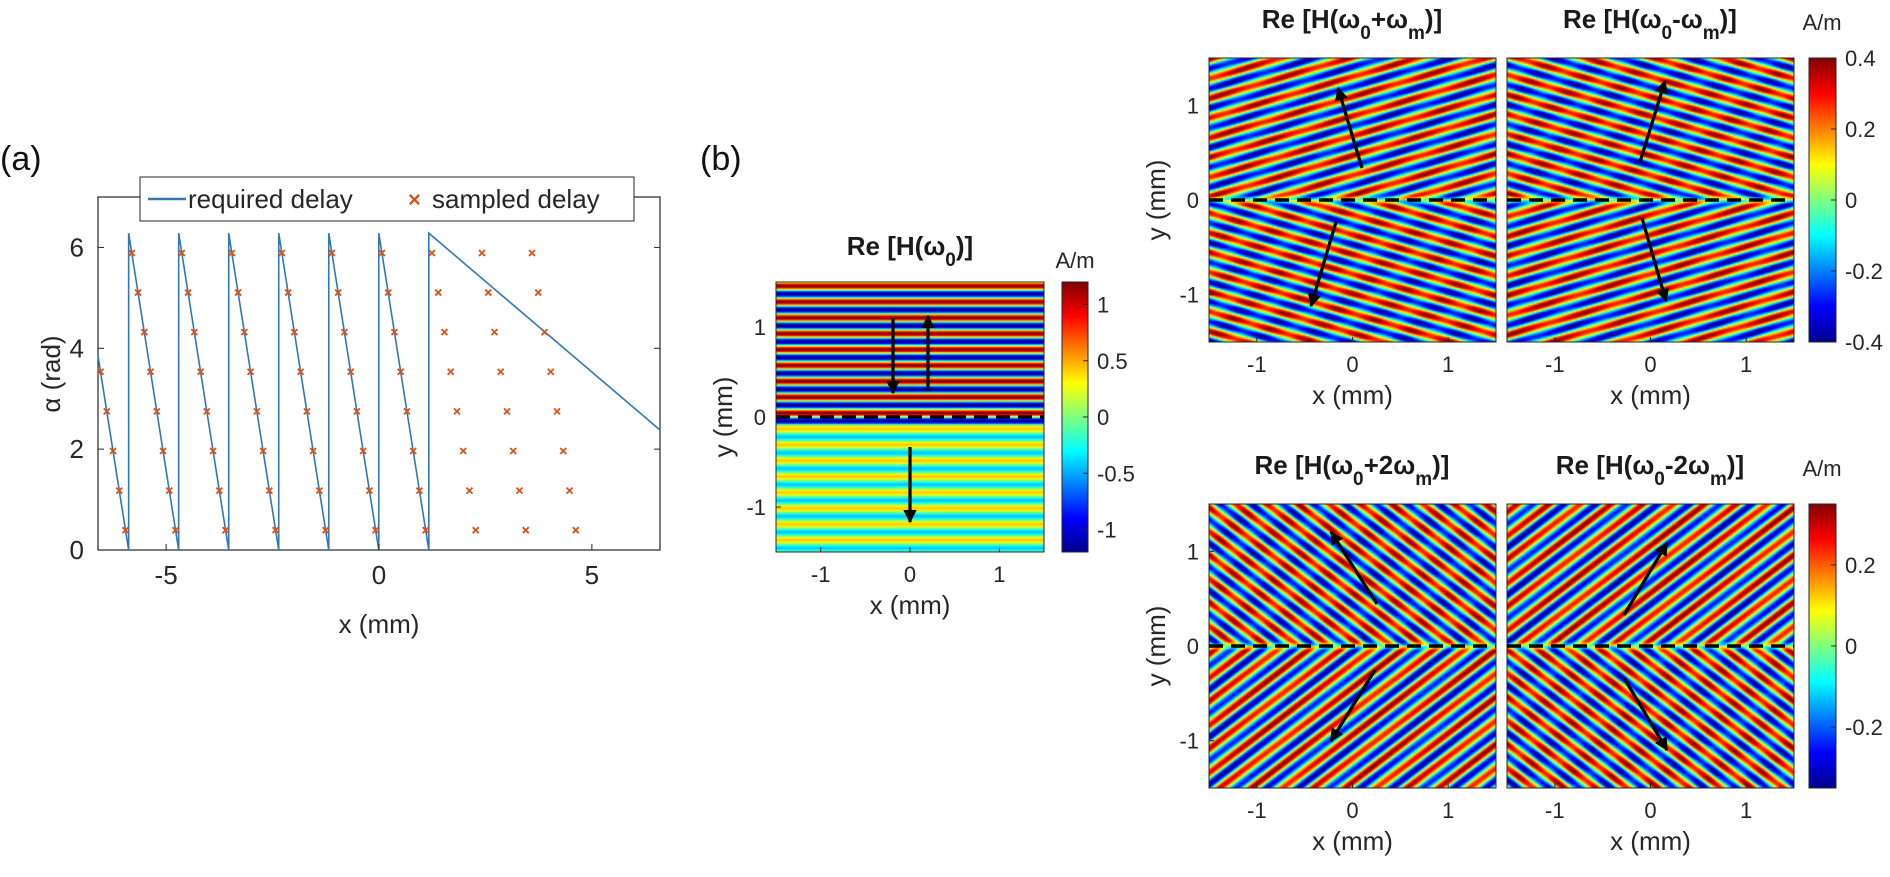 This screenshot has width=1890, height=877. I want to click on required-delay-line, so click(379, 391).